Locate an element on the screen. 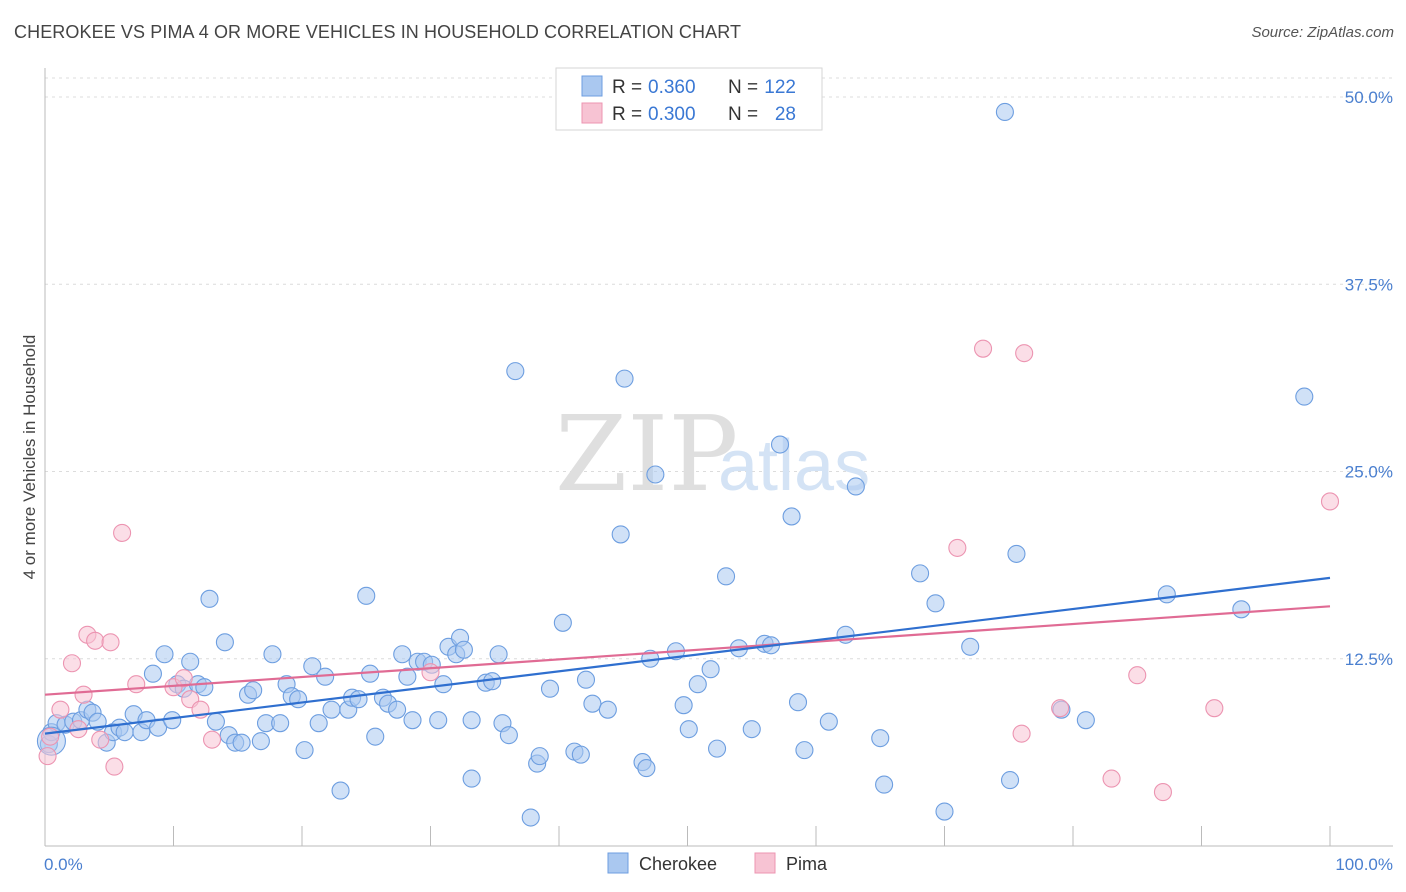  y-tick-label: 37.5% is located at coordinates (1369, 284).